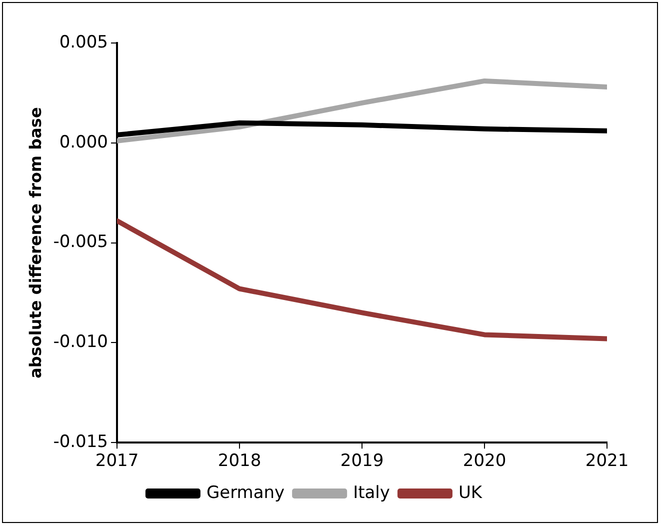 Image resolution: width=664 pixels, height=529 pixels. Describe the element at coordinates (117, 461) in the screenshot. I see `x-tick-label: 2017` at that location.